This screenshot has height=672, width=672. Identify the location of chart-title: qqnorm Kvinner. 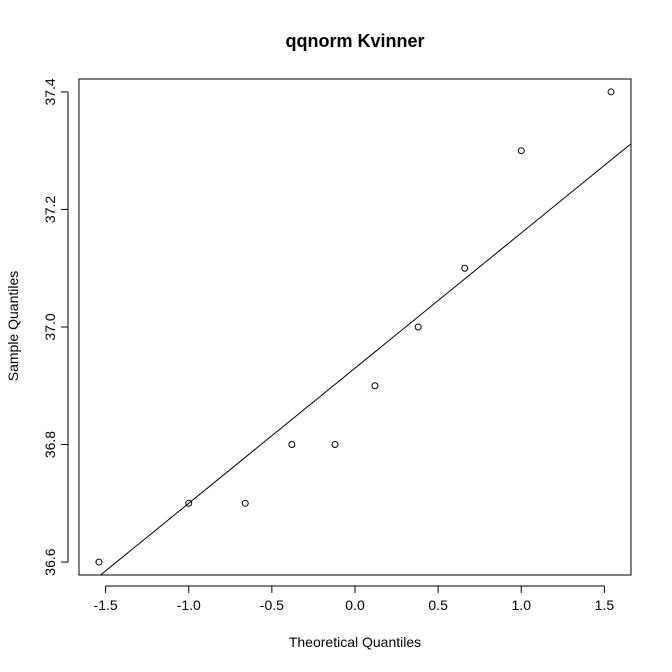
(354, 41).